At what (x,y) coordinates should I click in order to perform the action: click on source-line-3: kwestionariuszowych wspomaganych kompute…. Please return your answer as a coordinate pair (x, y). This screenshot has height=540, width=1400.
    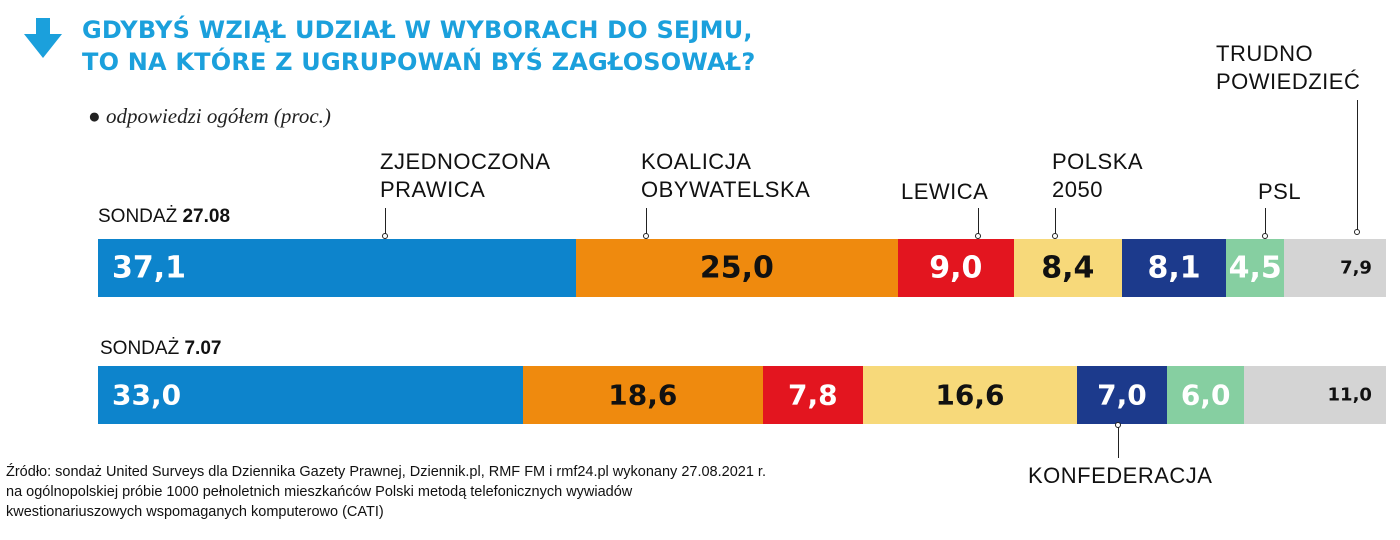
    Looking at the image, I should click on (195, 512).